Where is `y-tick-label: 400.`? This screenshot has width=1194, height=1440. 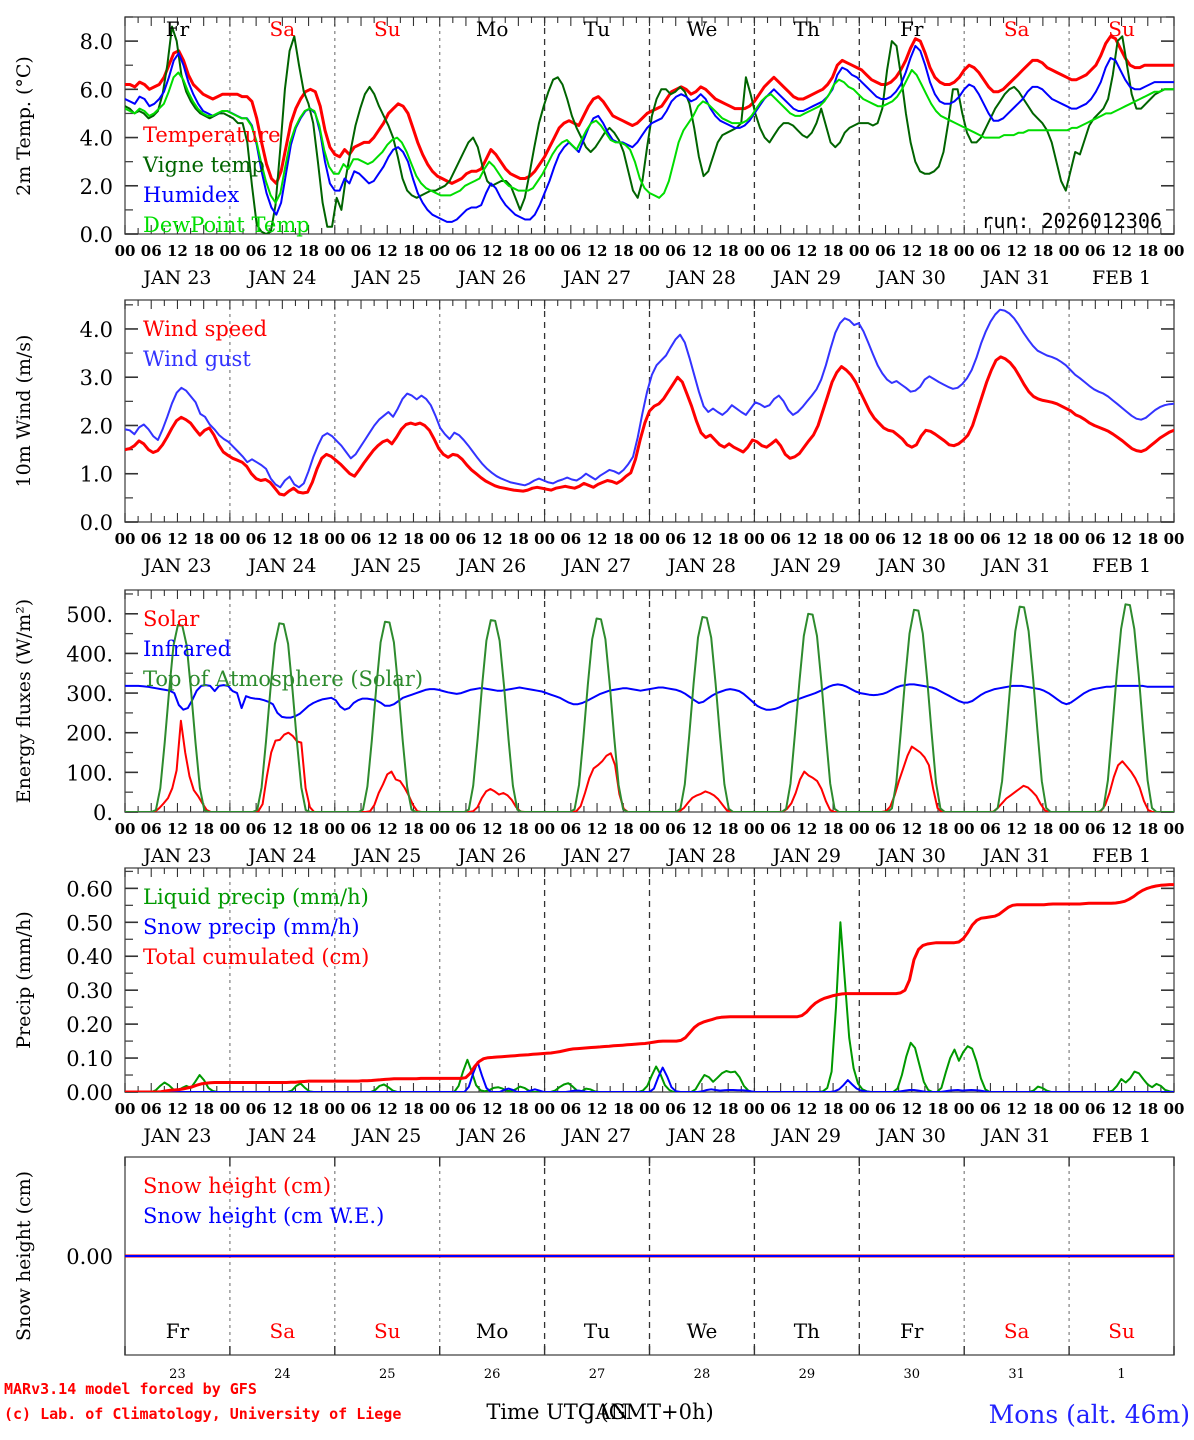
y-tick-label: 400. is located at coordinates (89, 654).